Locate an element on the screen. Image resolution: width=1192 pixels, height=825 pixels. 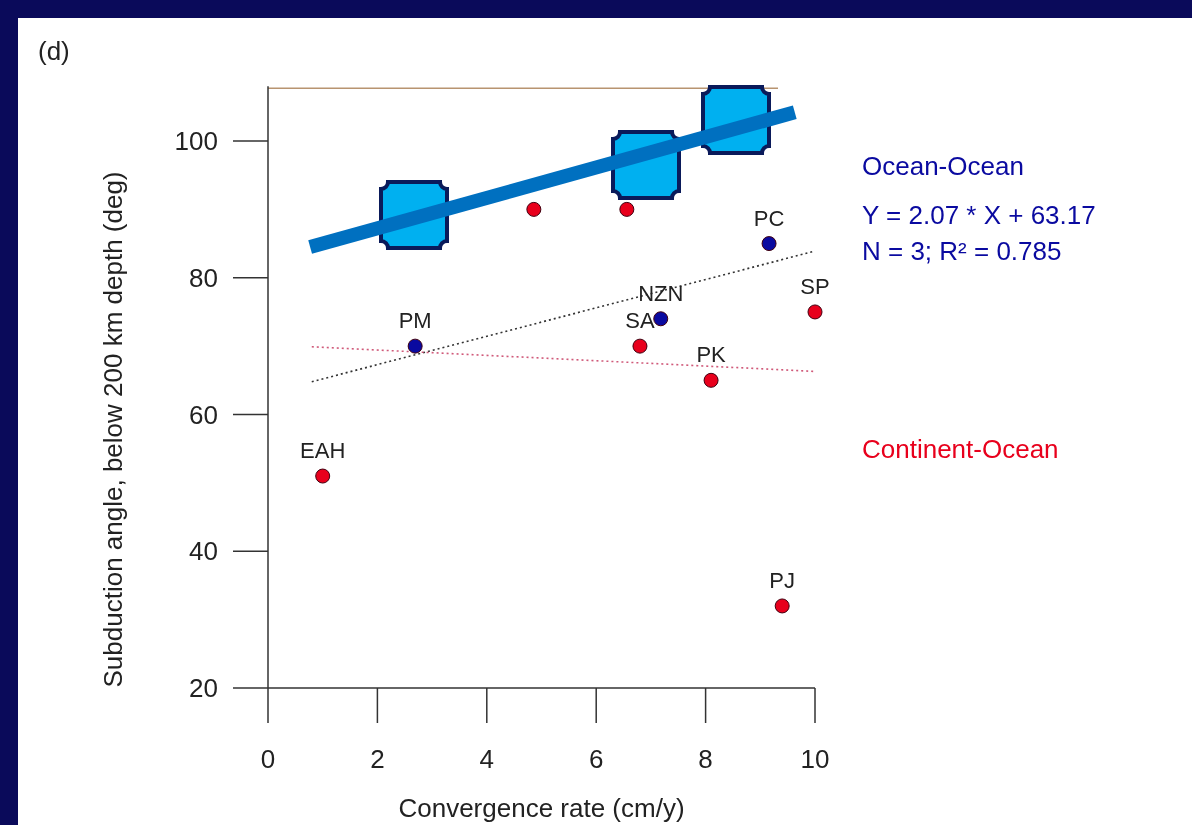
y-tick-label: 20 is located at coordinates (203, 688).